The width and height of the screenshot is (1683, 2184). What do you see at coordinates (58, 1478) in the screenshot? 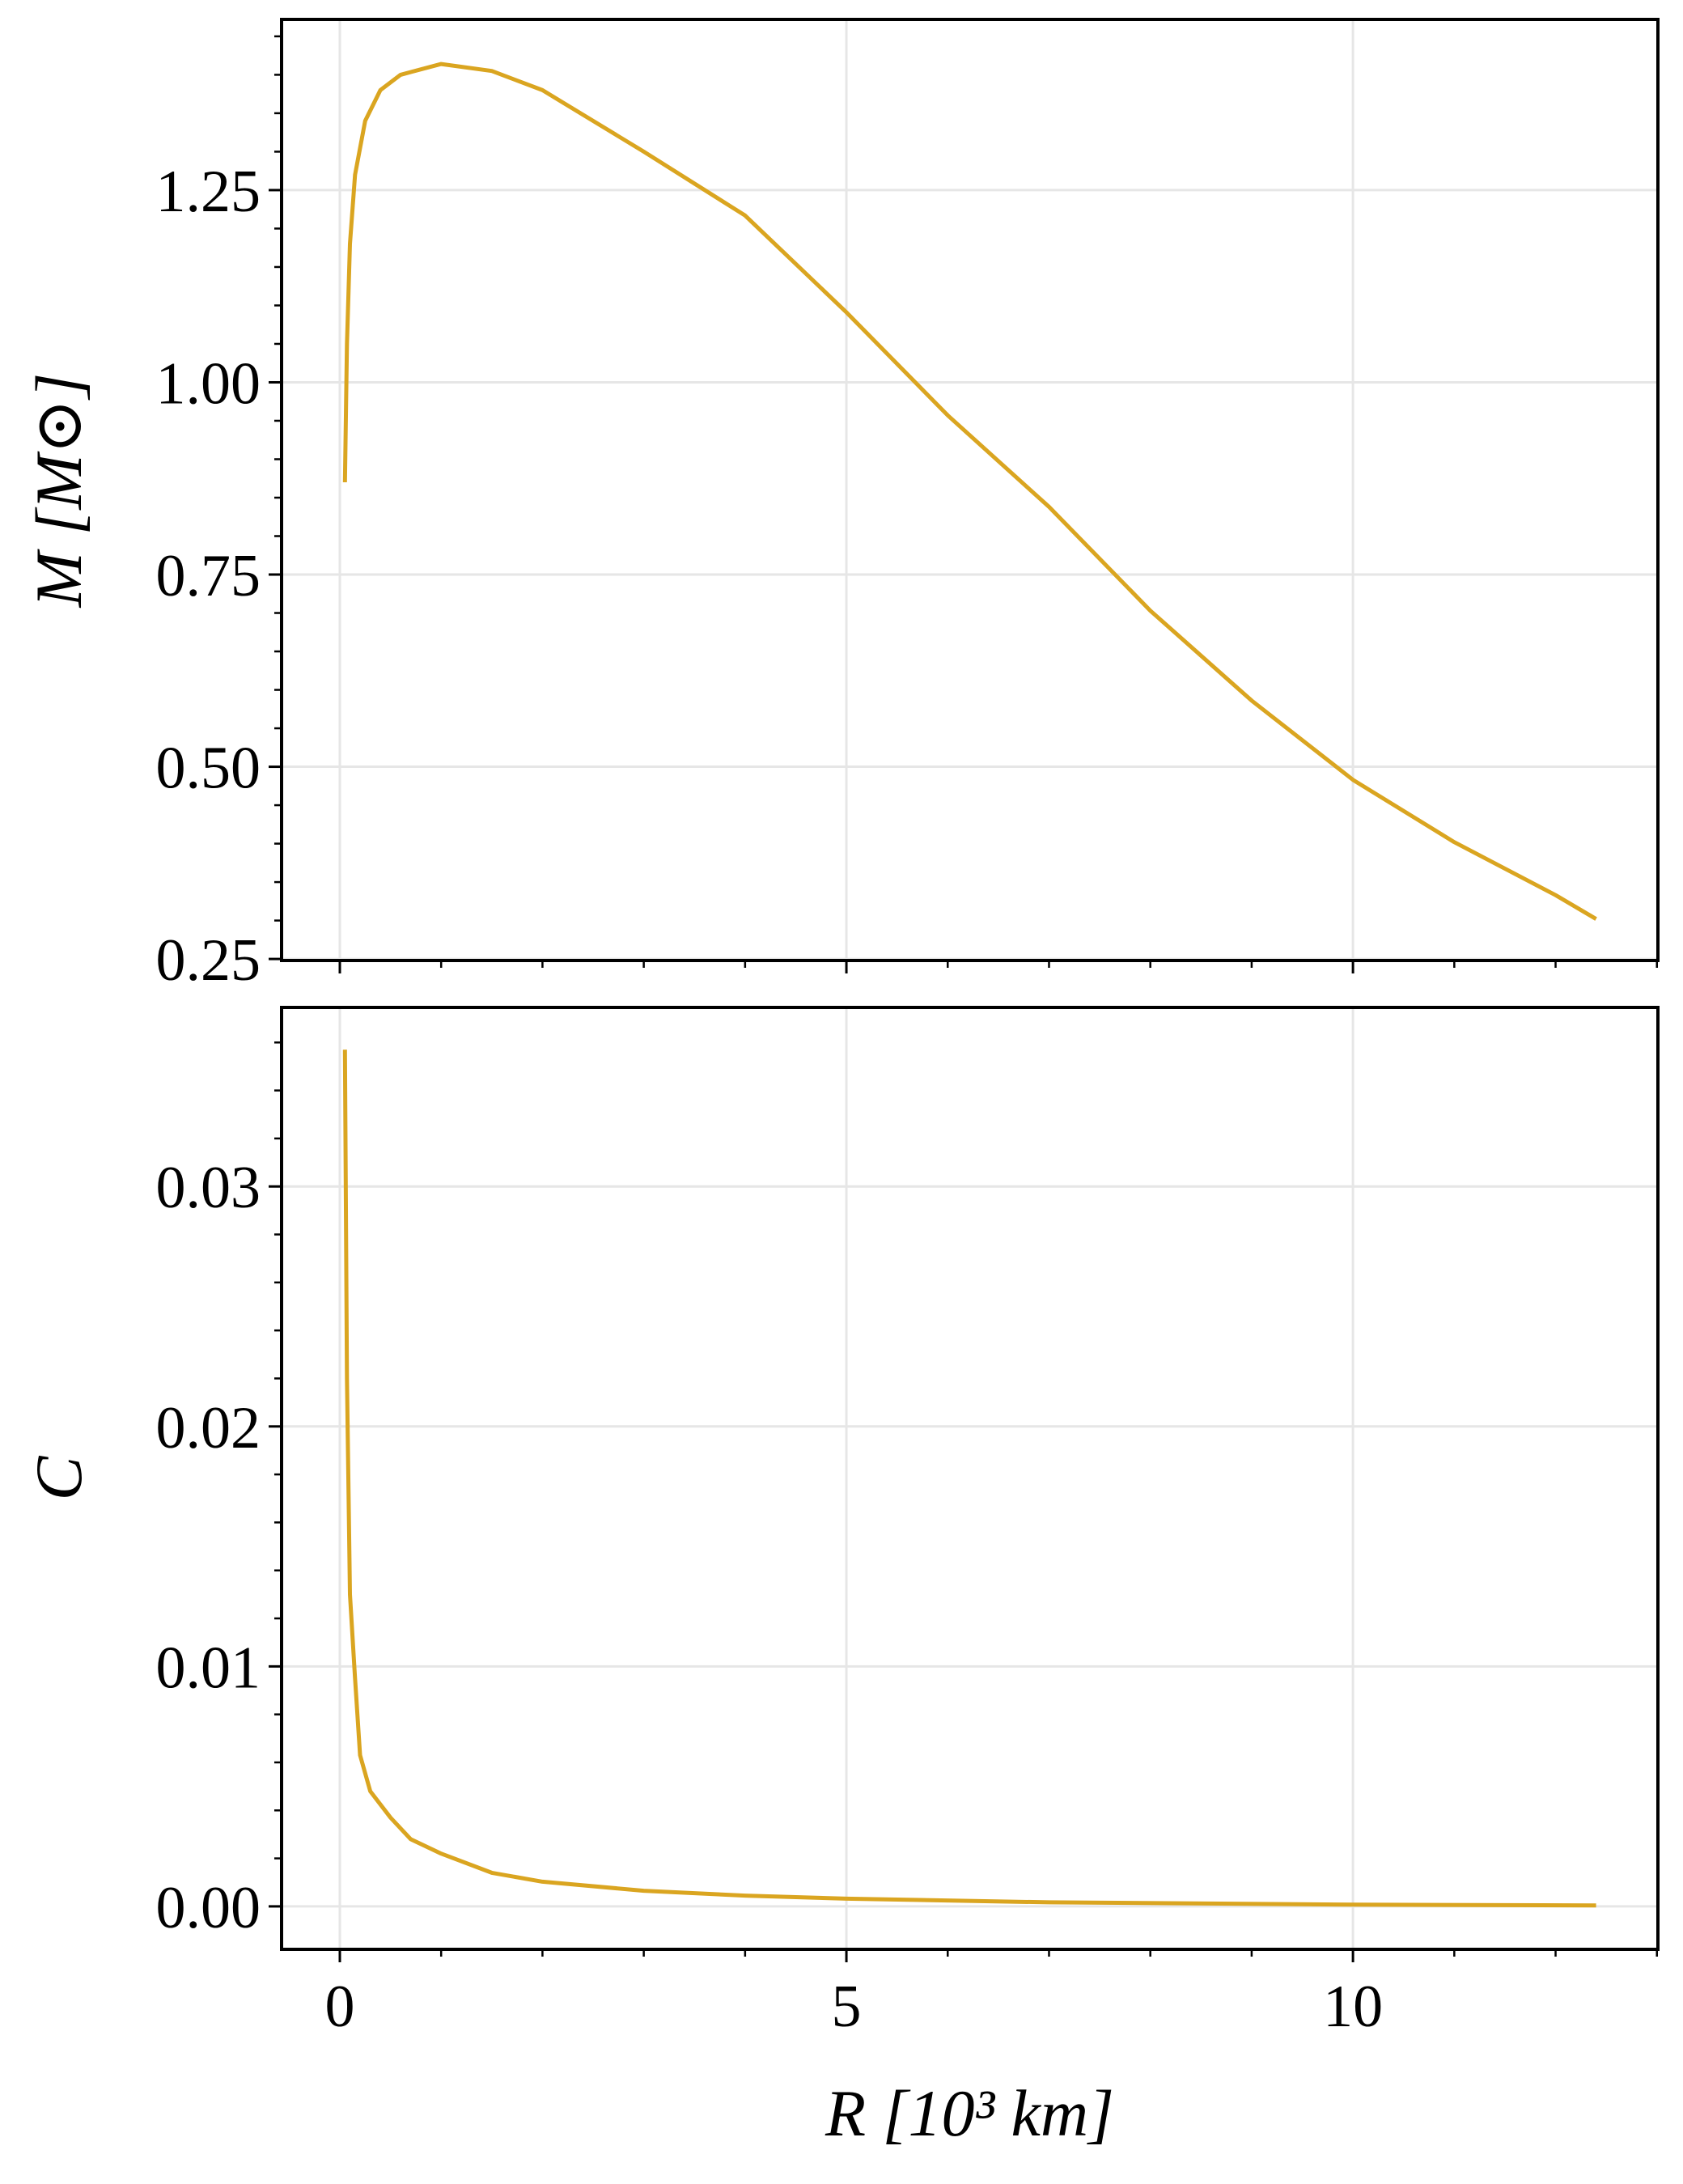
I see `y-axis-label: C` at bounding box center [58, 1478].